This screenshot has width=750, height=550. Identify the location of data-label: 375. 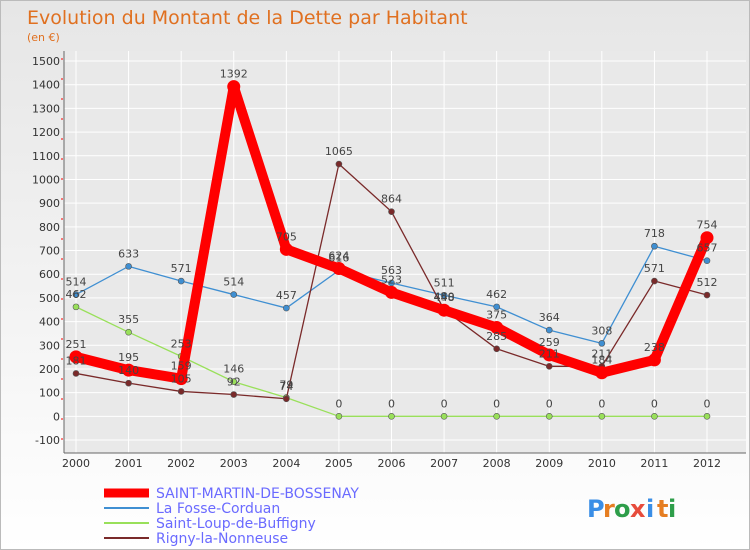
(496, 314).